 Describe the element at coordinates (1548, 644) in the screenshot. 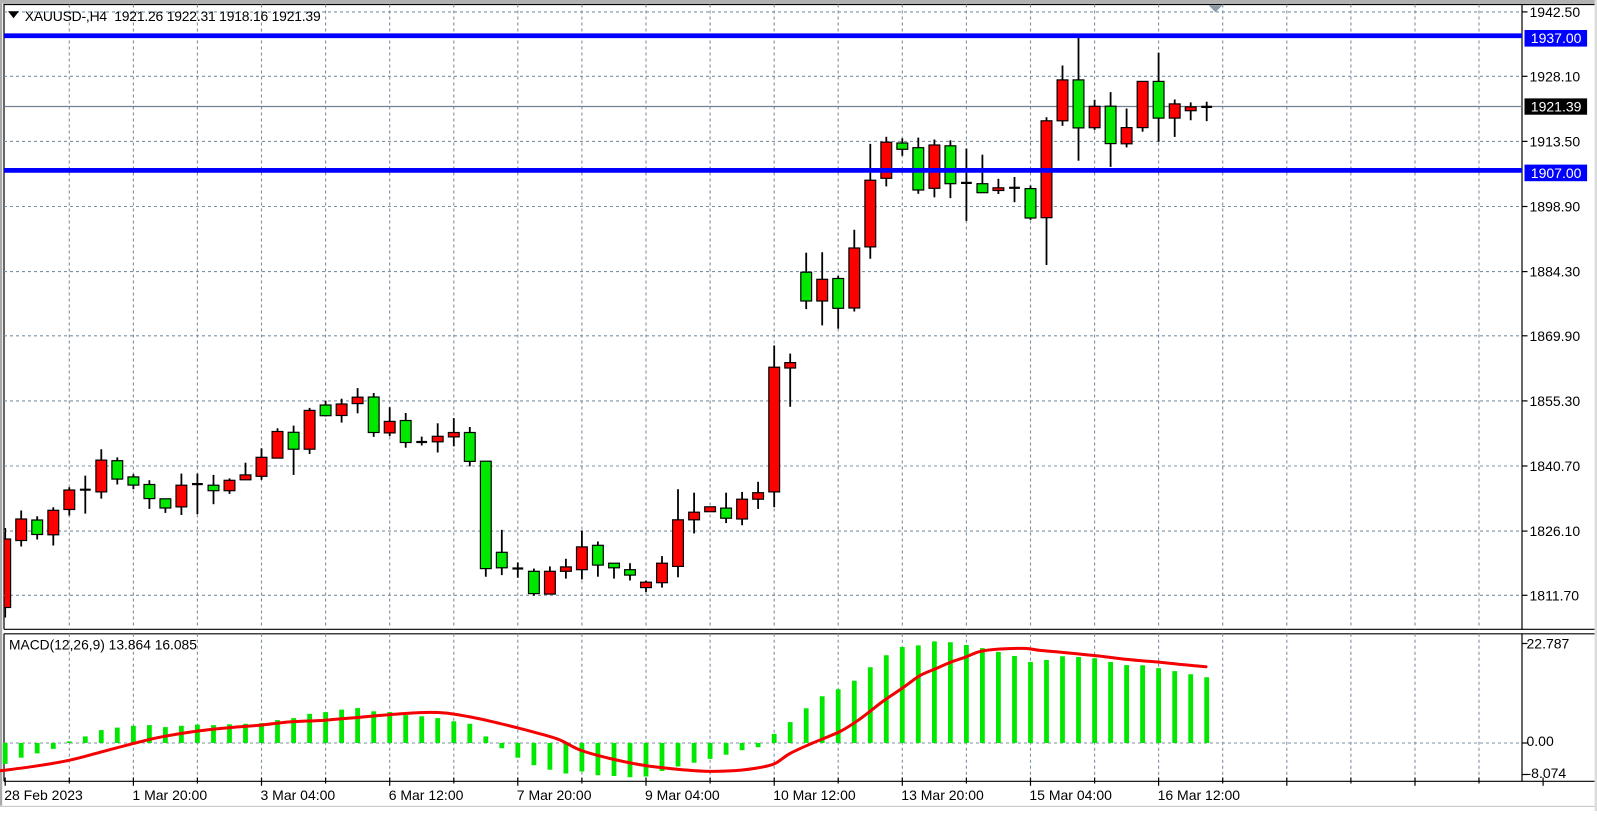

I see `svg-text: 22.787` at that location.